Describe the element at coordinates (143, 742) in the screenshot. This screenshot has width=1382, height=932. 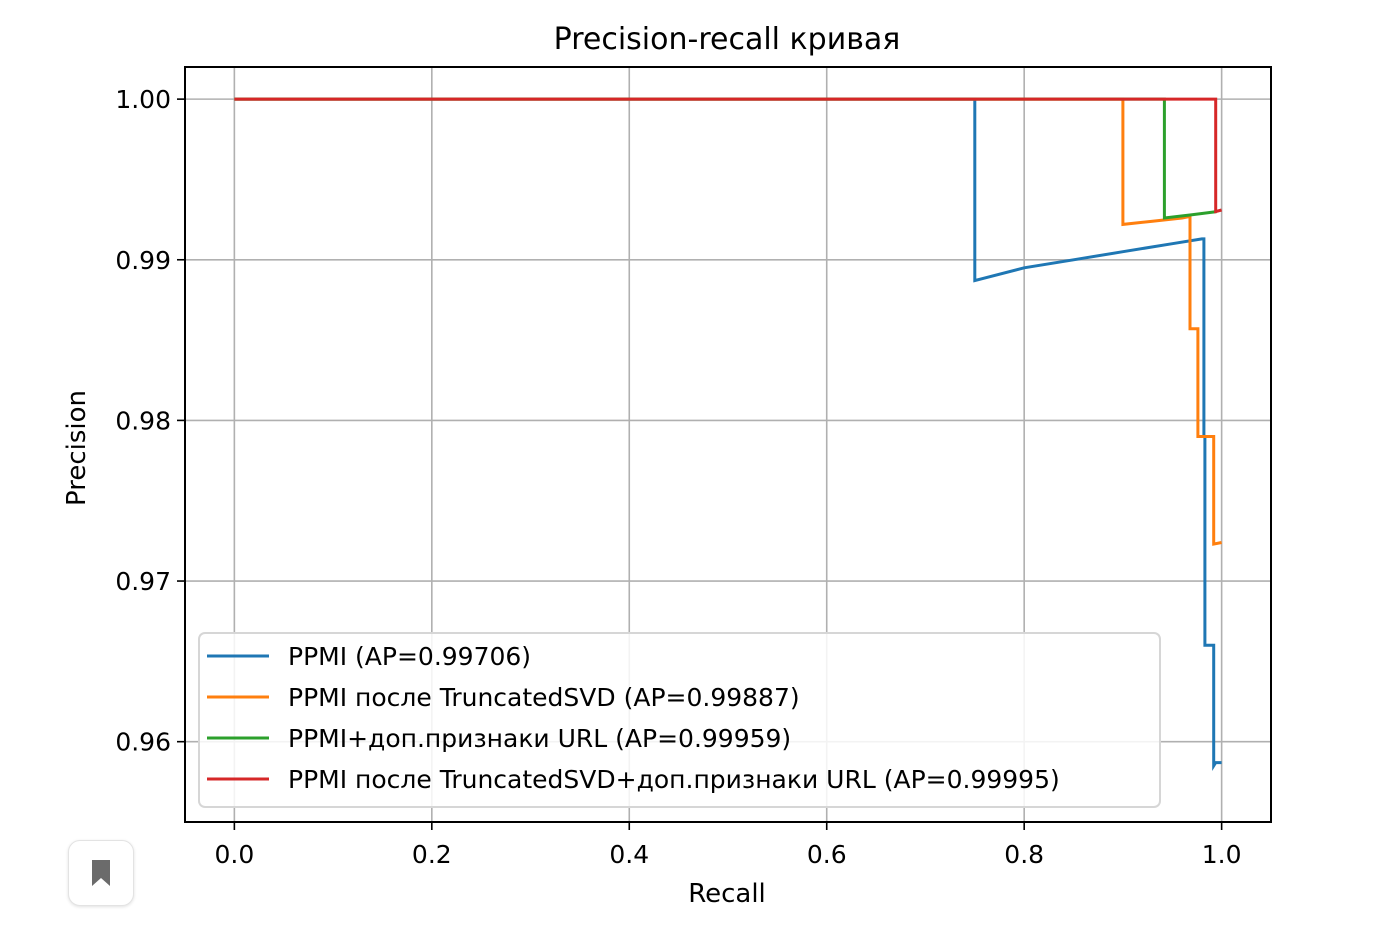
I see `y-tick-label: 0.96` at that location.